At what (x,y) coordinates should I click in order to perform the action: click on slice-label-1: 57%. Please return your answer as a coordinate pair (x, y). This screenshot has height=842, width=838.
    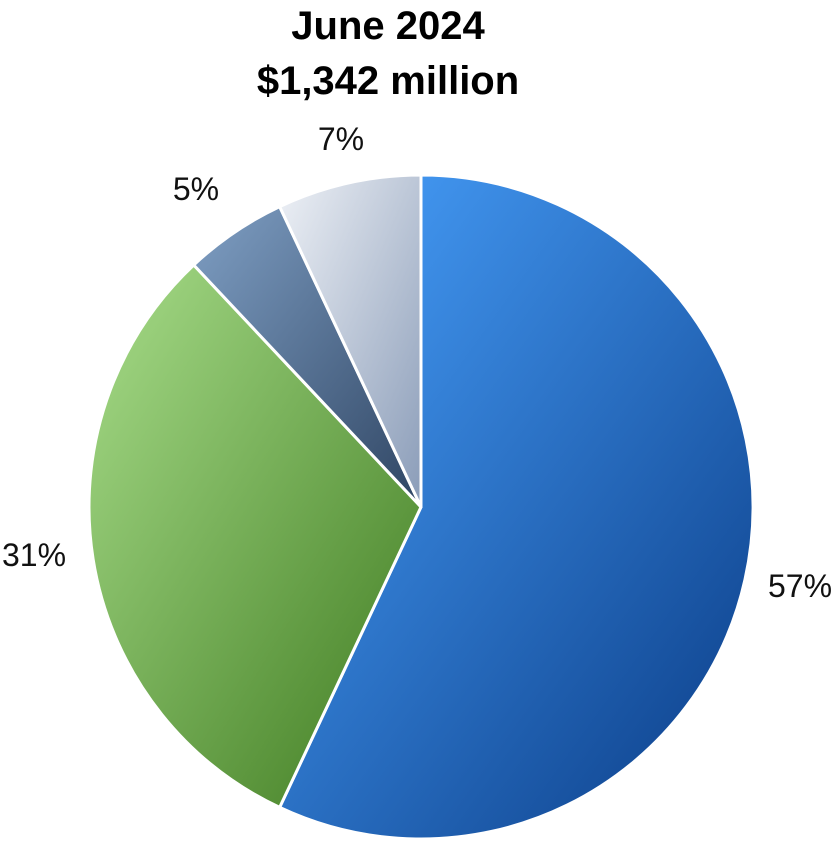
    Looking at the image, I should click on (800, 586).